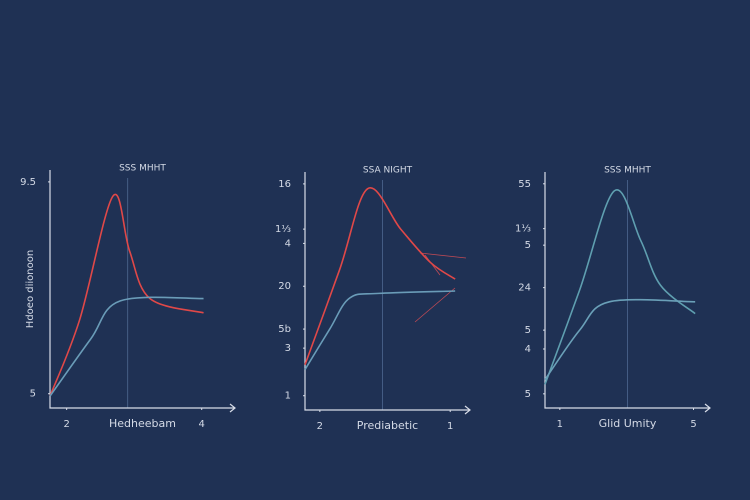 This screenshot has height=500, width=750. What do you see at coordinates (284, 329) in the screenshot?
I see `y-tick-label: 5b` at bounding box center [284, 329].